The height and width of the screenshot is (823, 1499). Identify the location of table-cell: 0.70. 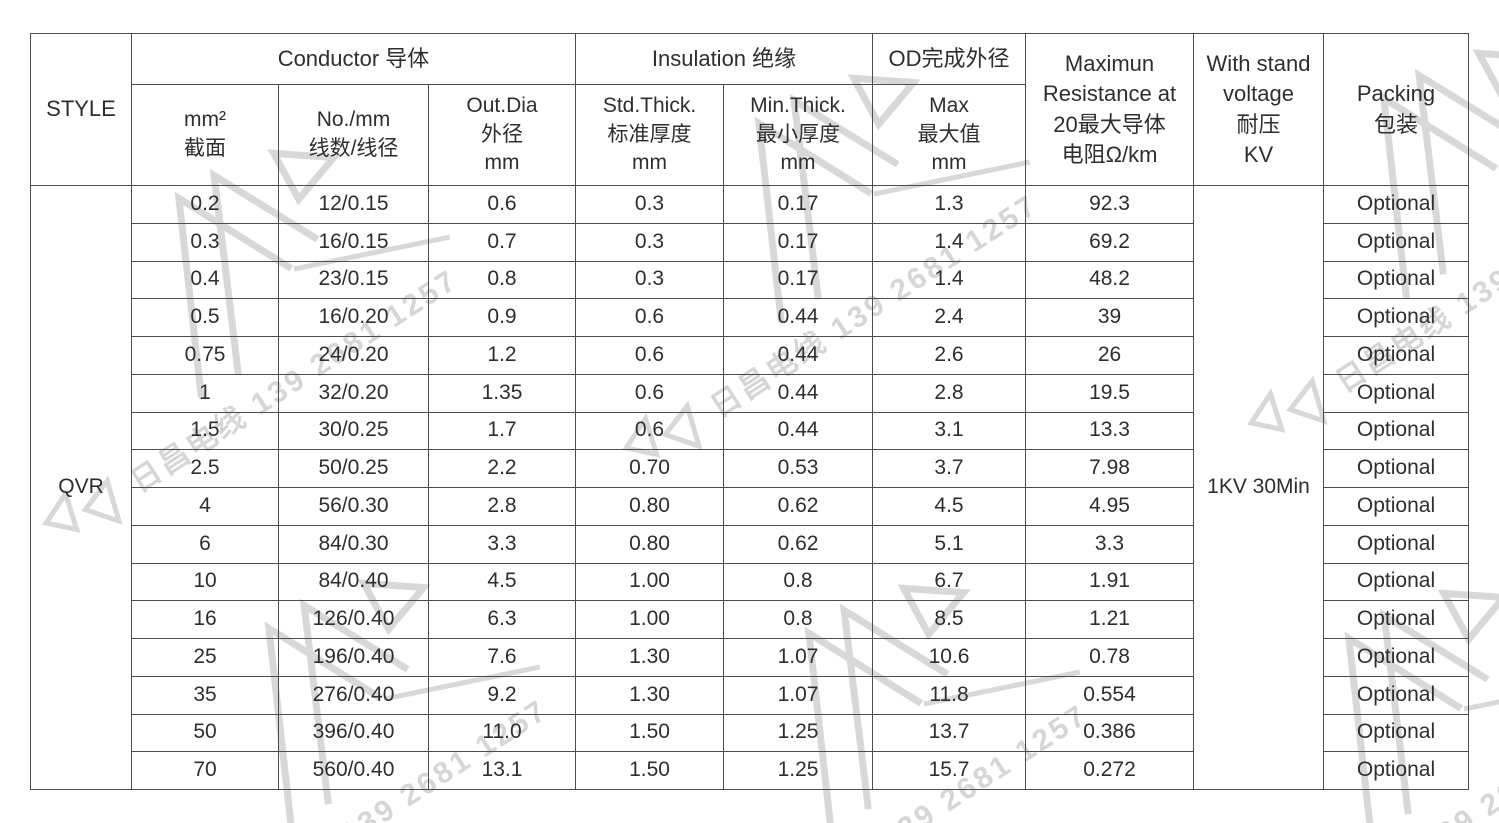
(649, 468).